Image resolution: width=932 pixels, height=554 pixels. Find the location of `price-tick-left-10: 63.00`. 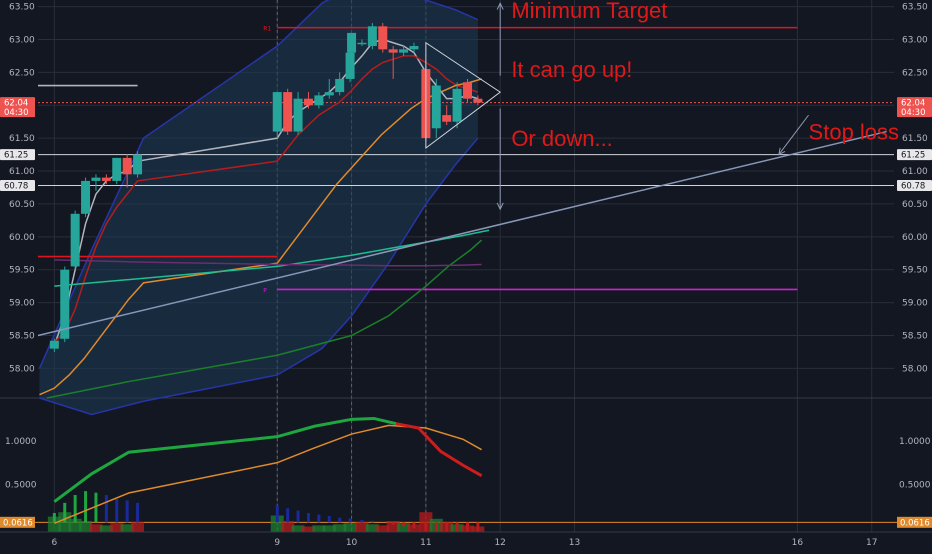

price-tick-left-10: 63.00 is located at coordinates (22, 40).